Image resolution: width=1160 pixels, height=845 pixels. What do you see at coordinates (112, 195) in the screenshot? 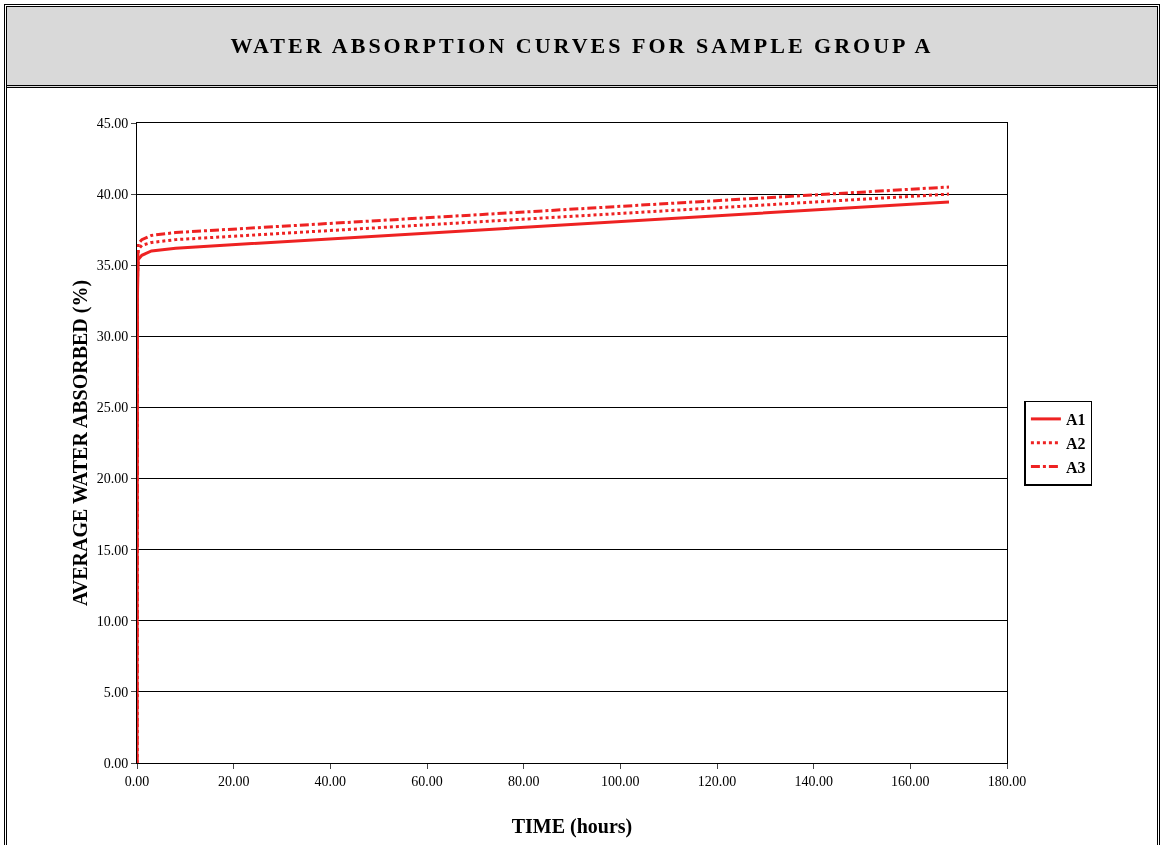
I see `y-tick-label: 40.00` at bounding box center [112, 195].